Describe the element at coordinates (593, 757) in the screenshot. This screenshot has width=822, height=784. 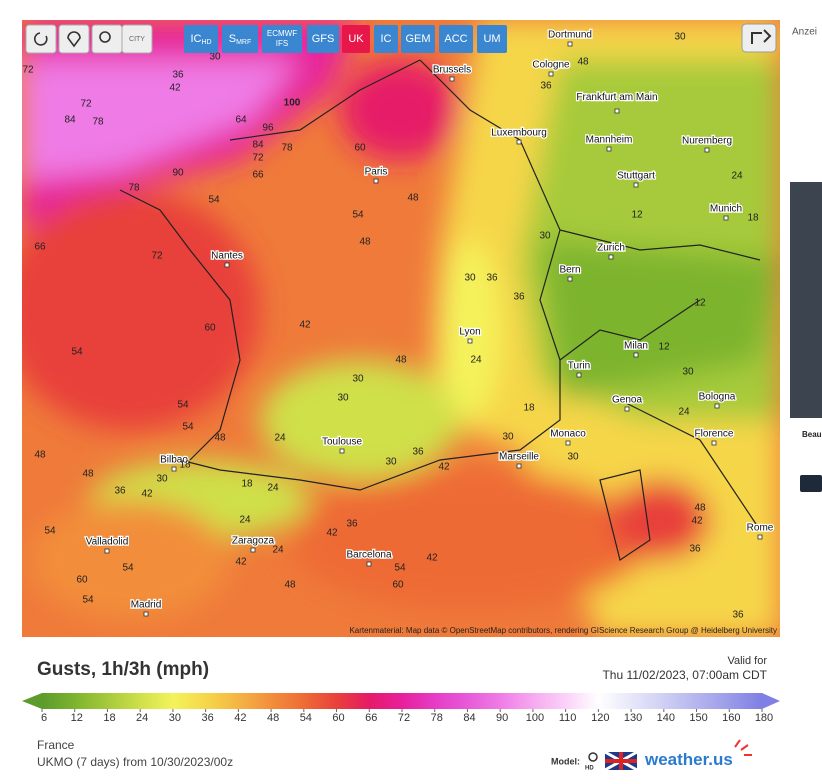
I see `search-icon` at that location.